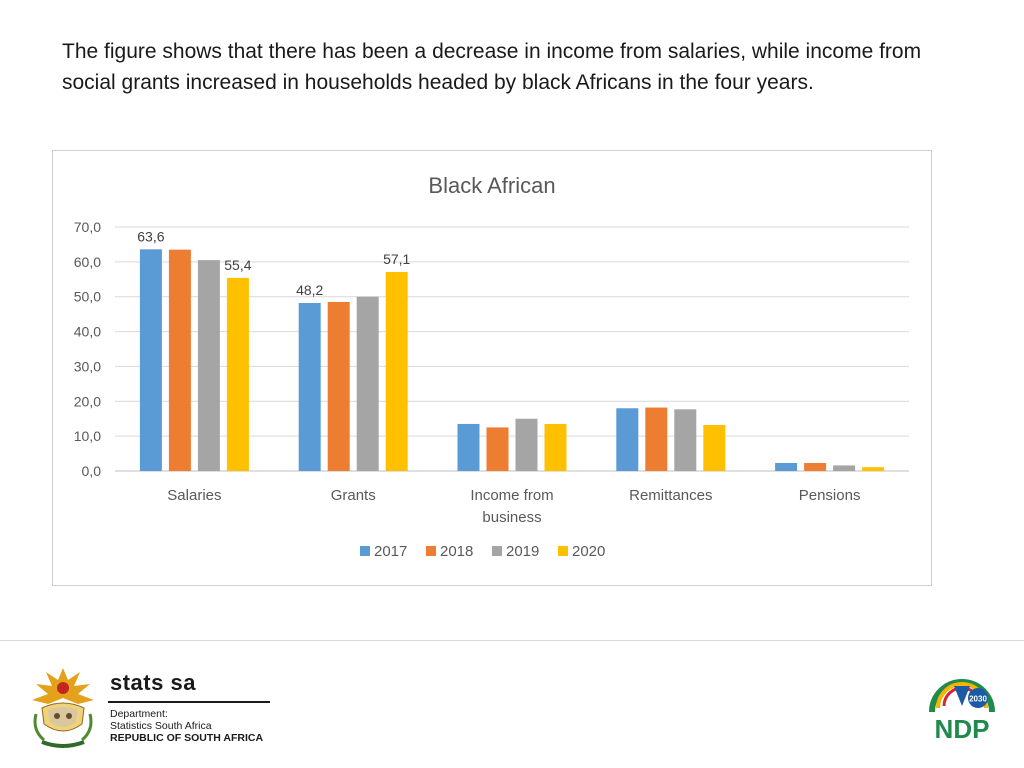 This screenshot has width=1024, height=768. Describe the element at coordinates (150, 236) in the screenshot. I see `data-label: 63,6` at that location.